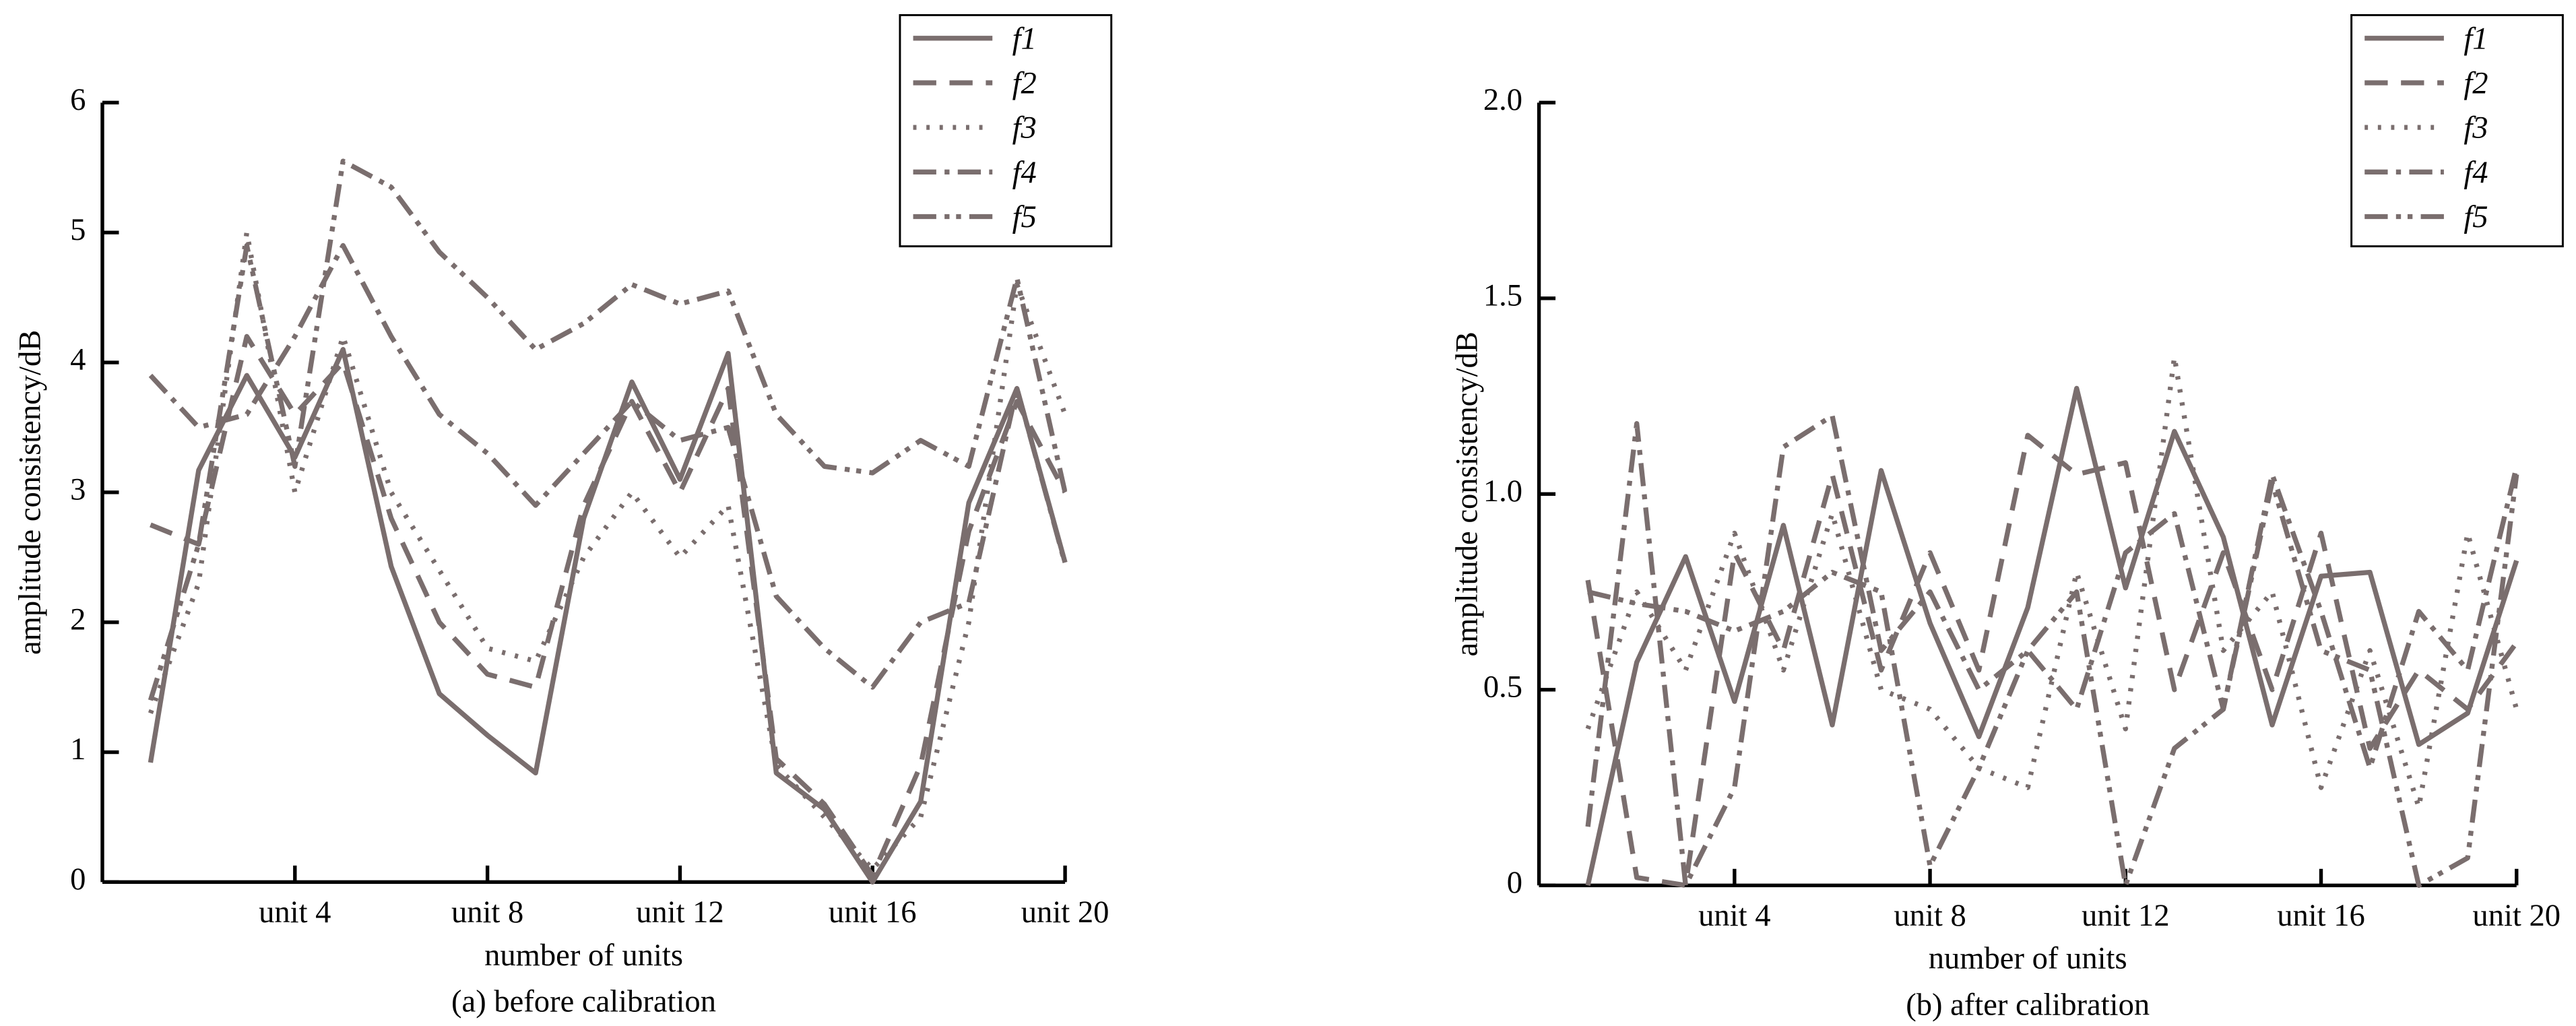 This screenshot has width=2576, height=1026. I want to click on y-tick-label: 2.0, so click(1502, 100).